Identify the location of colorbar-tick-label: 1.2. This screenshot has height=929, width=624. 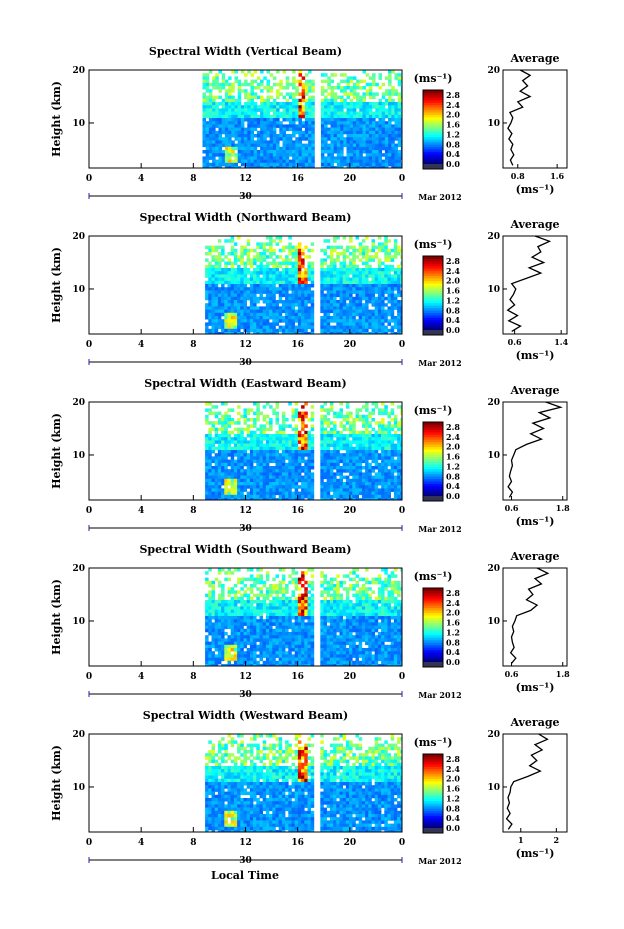
(453, 134).